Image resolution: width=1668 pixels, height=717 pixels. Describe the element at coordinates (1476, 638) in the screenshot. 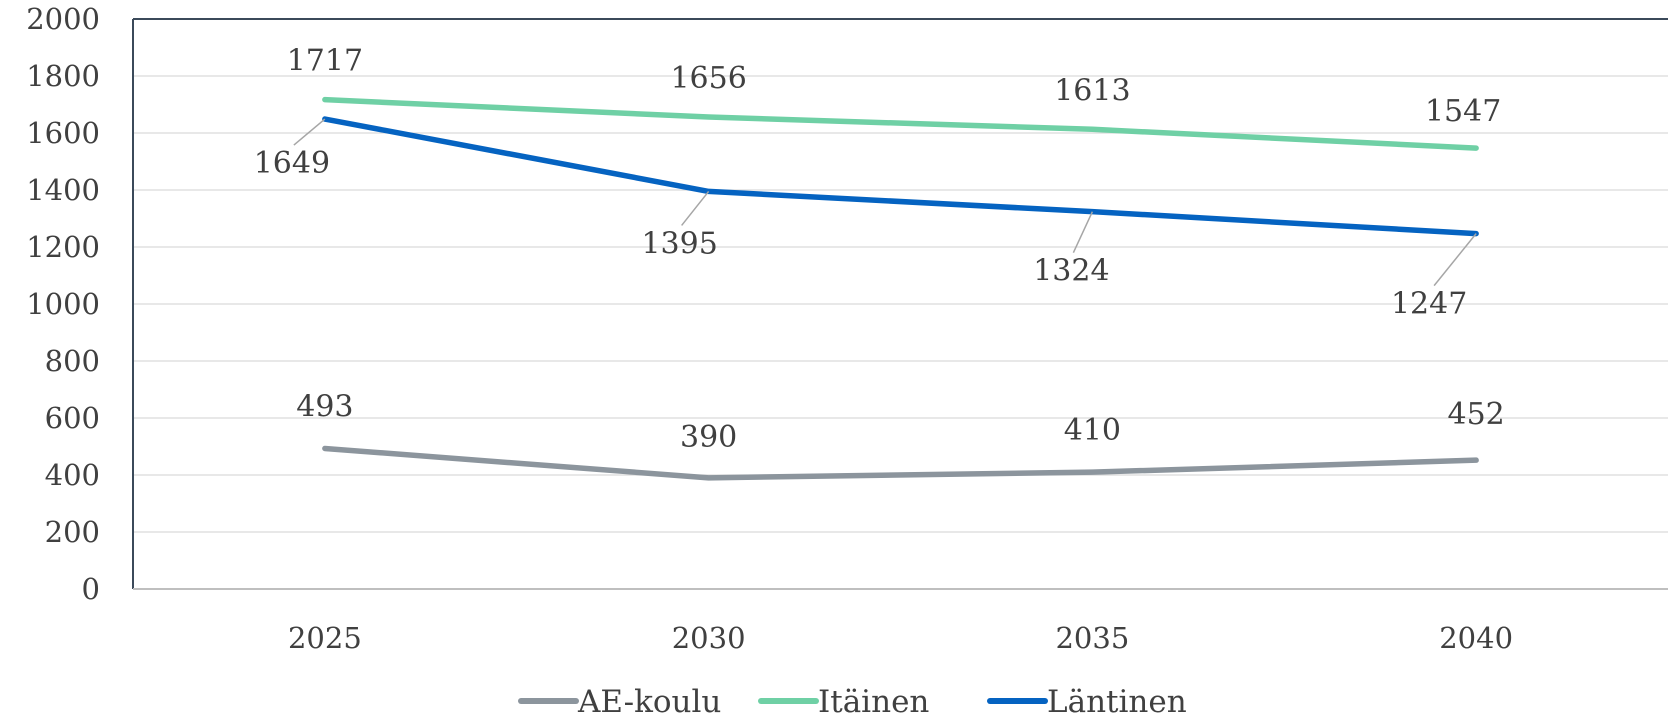

I see `x-tick-label: 2040` at that location.